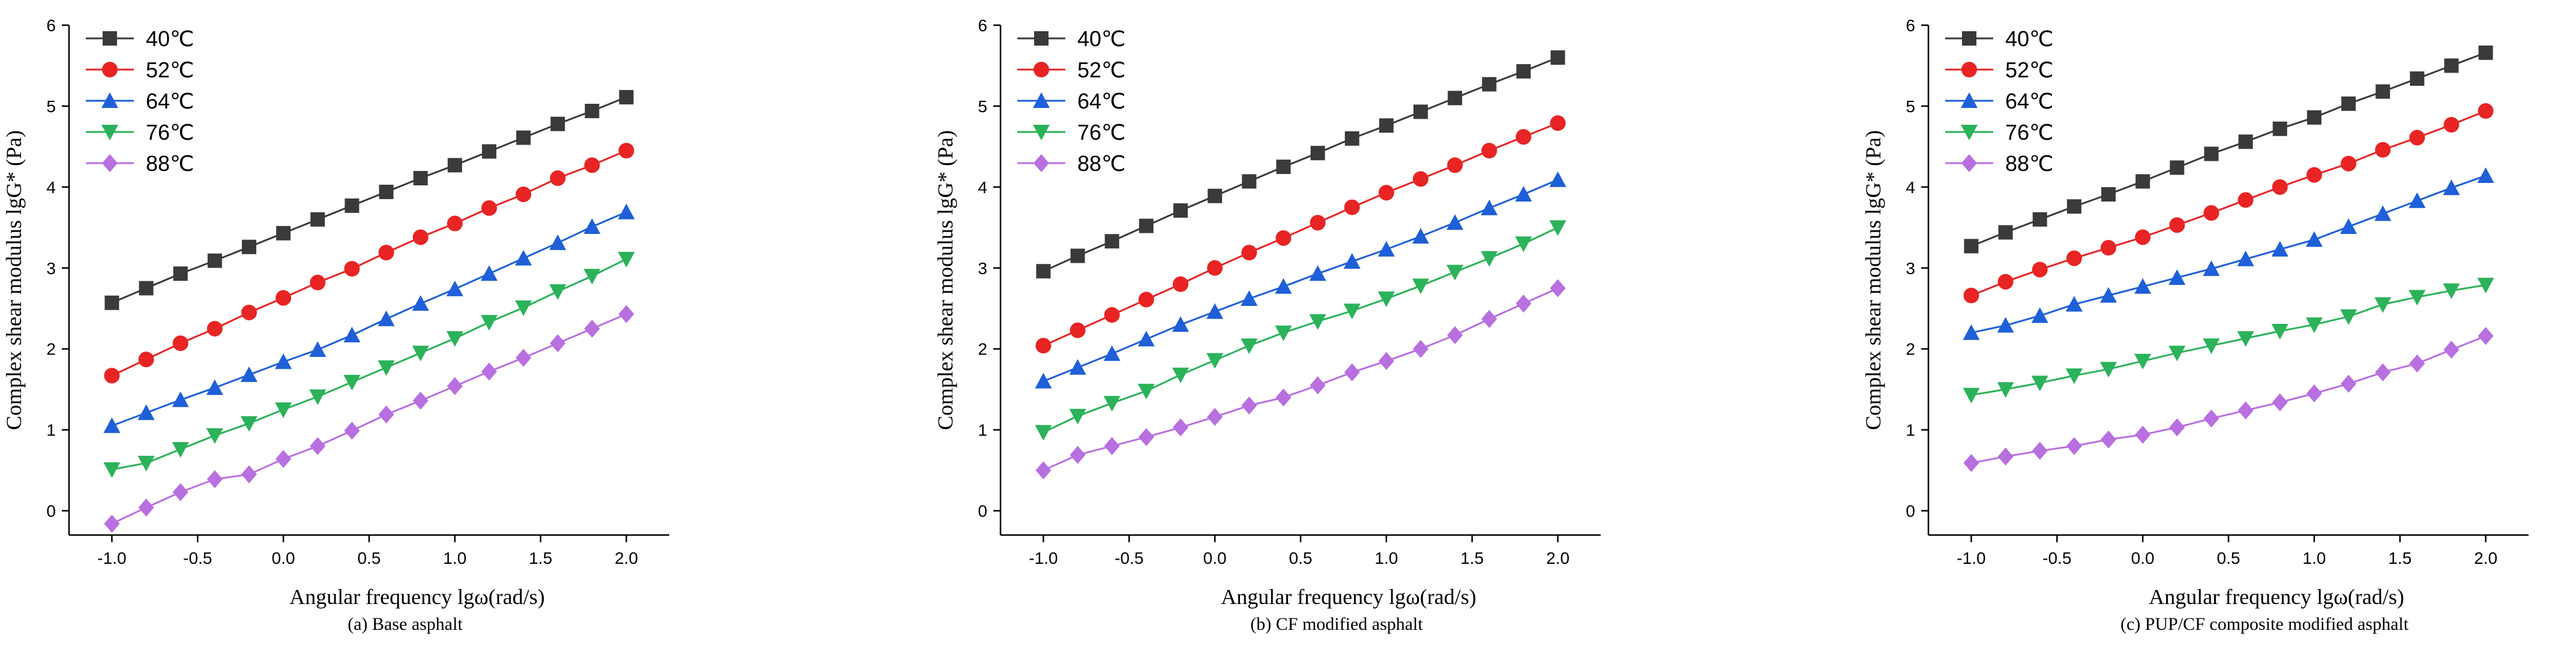 This screenshot has height=658, width=2576. I want to click on y-tick-label: 1, so click(1911, 431).